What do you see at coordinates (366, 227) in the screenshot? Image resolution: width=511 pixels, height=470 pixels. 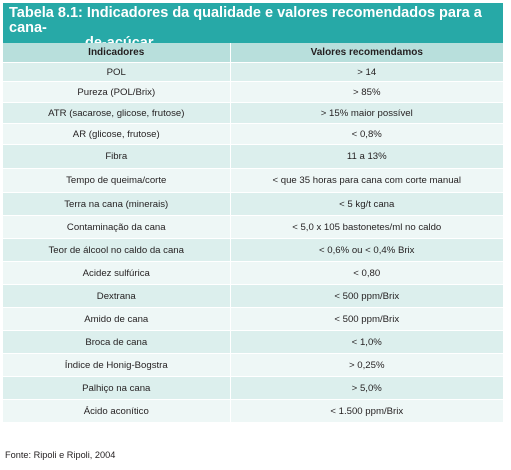 I see `recommended-value-cell: < 5,0 x 105 bastonetes/ml no caldo` at bounding box center [366, 227].